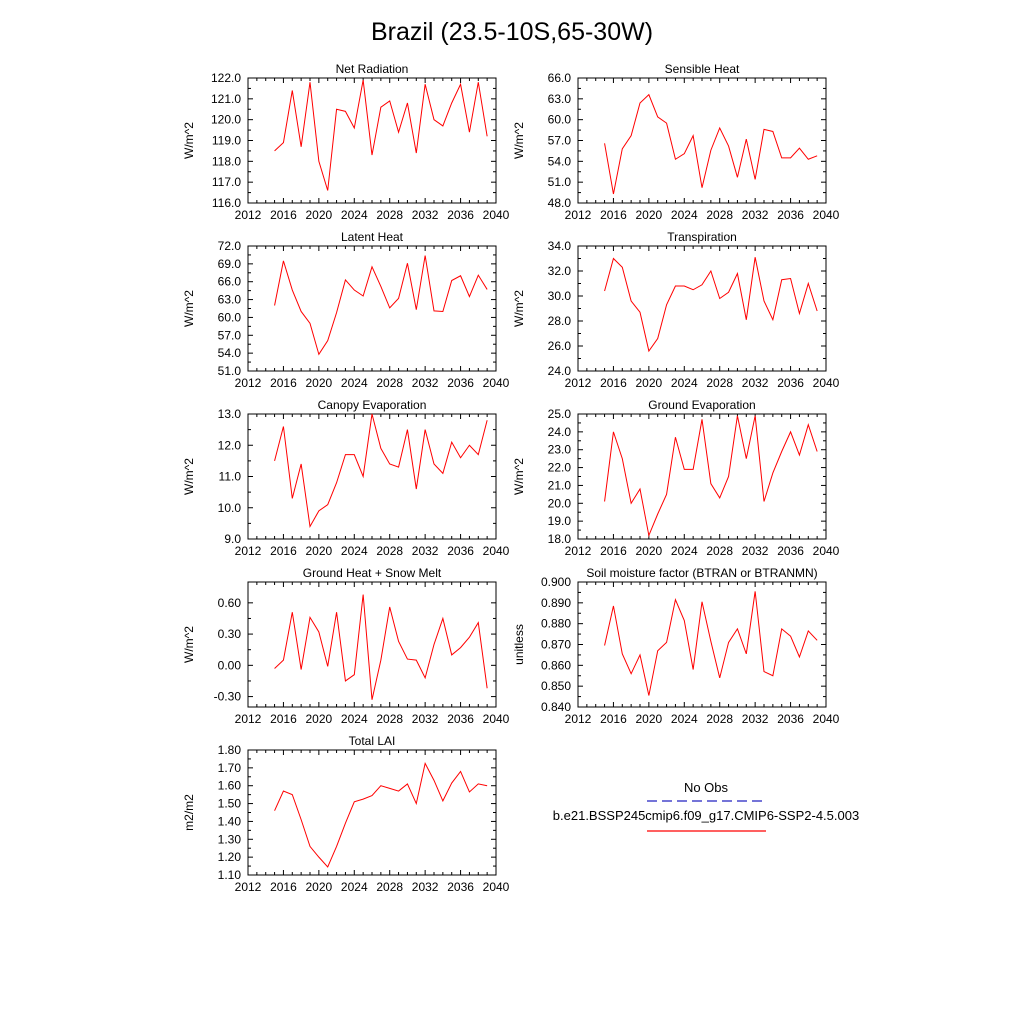 Image resolution: width=1024 pixels, height=1024 pixels. Describe the element at coordinates (226, 182) in the screenshot. I see `y-tick-label: 117.0` at that location.